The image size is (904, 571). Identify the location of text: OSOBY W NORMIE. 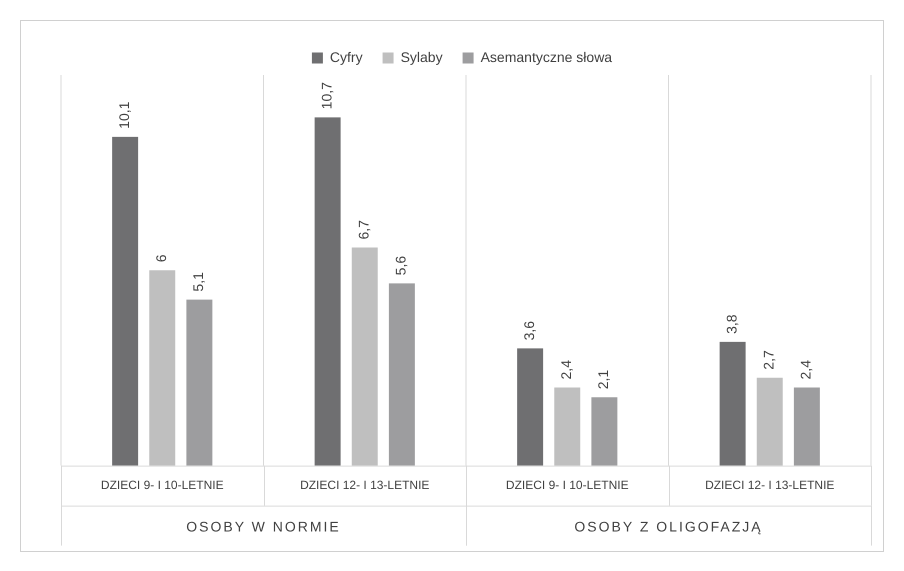
(263, 526).